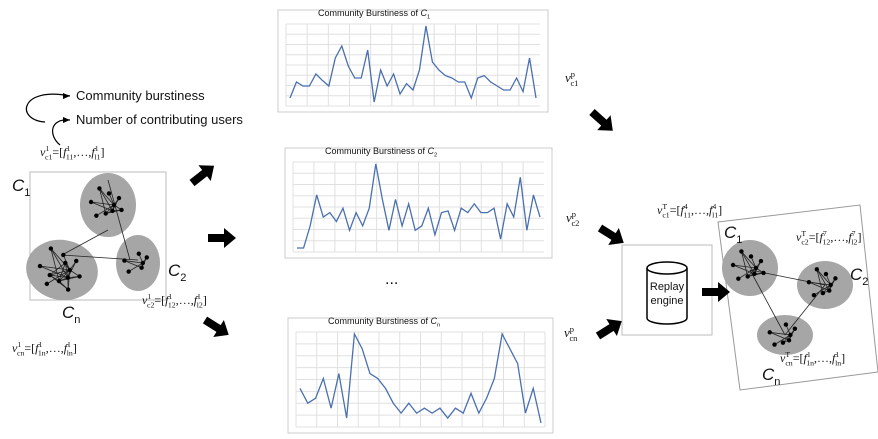  What do you see at coordinates (428, 18) in the screenshot?
I see `formula-sub: 1` at bounding box center [428, 18].